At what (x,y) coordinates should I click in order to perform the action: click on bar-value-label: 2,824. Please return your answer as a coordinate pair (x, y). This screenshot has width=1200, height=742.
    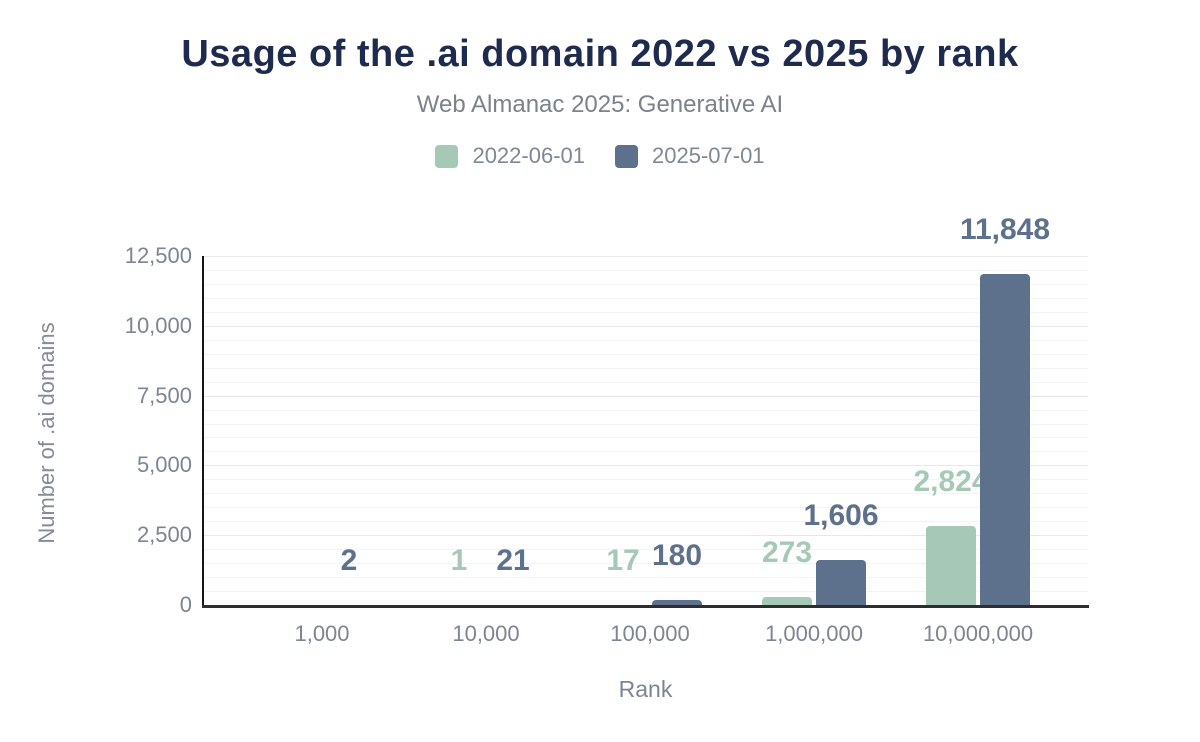
    Looking at the image, I should click on (951, 482).